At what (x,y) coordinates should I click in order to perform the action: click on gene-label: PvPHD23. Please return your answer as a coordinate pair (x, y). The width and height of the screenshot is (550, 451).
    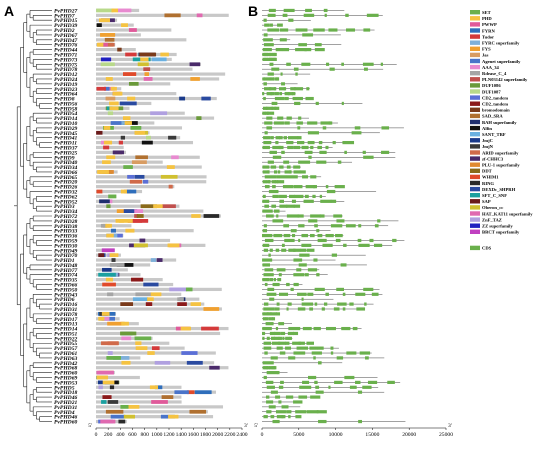
    Looking at the image, I should click on (66, 90).